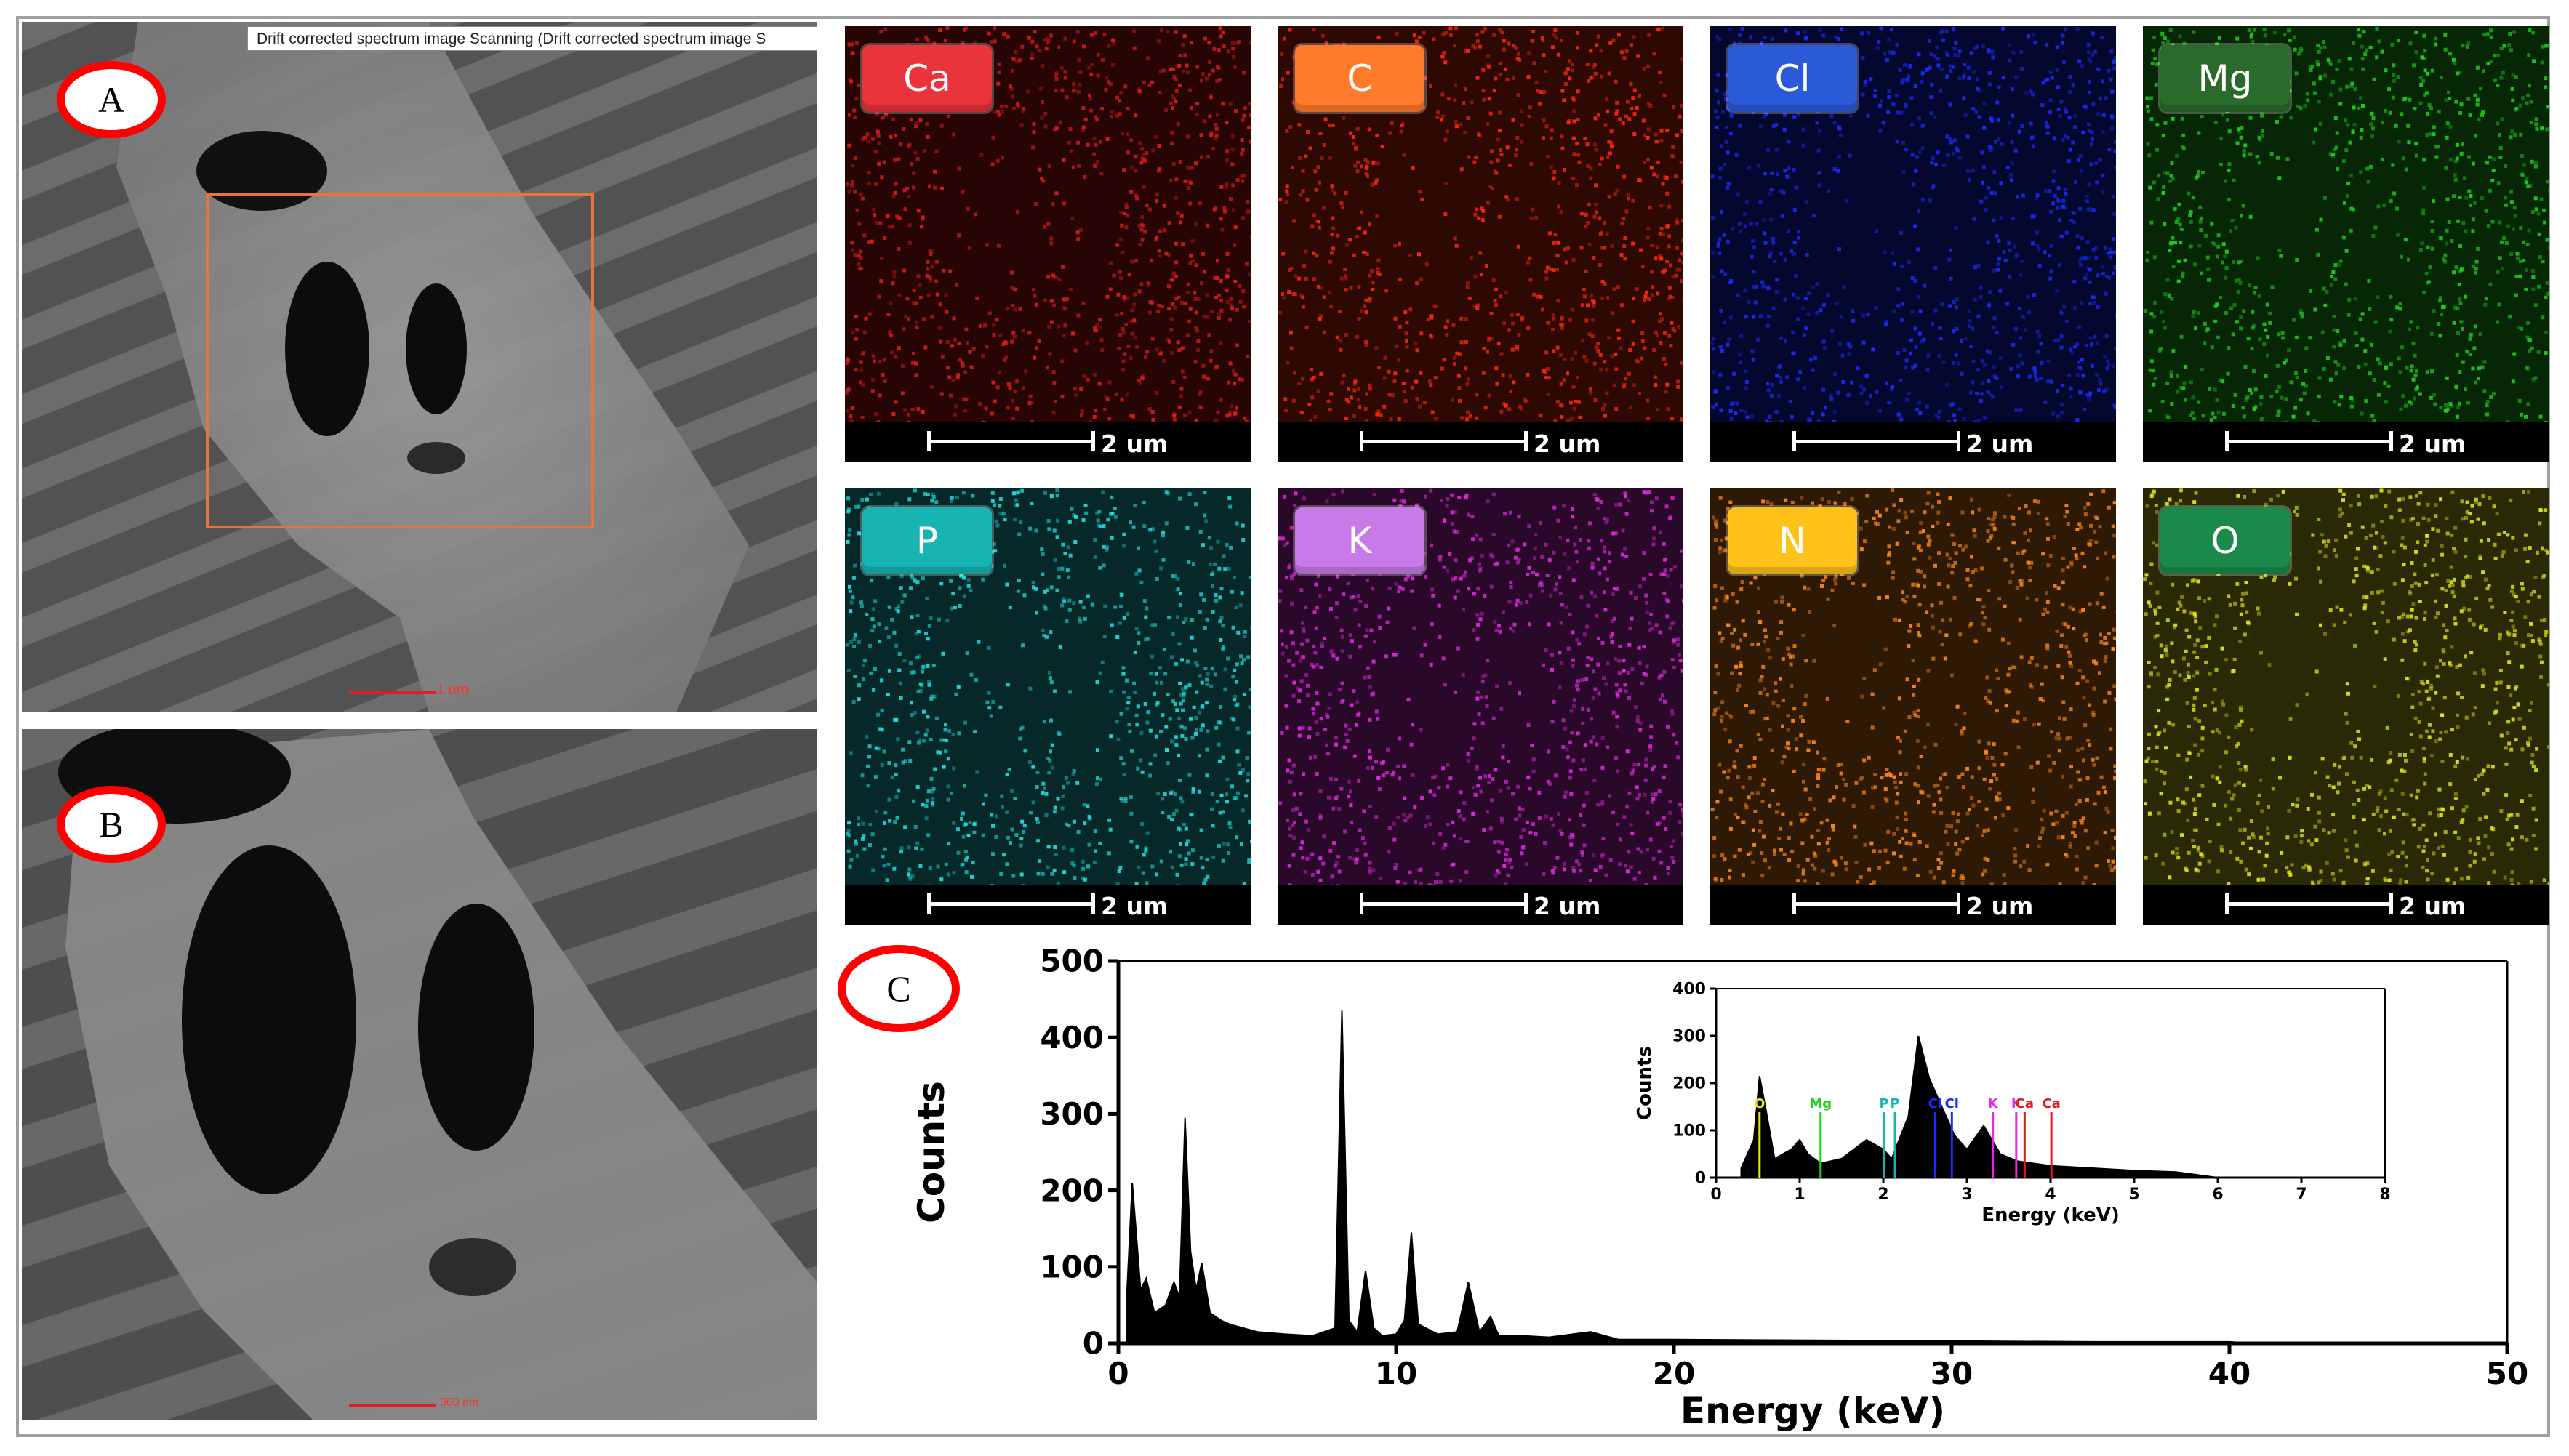  I want to click on element-badge: C, so click(1359, 78).